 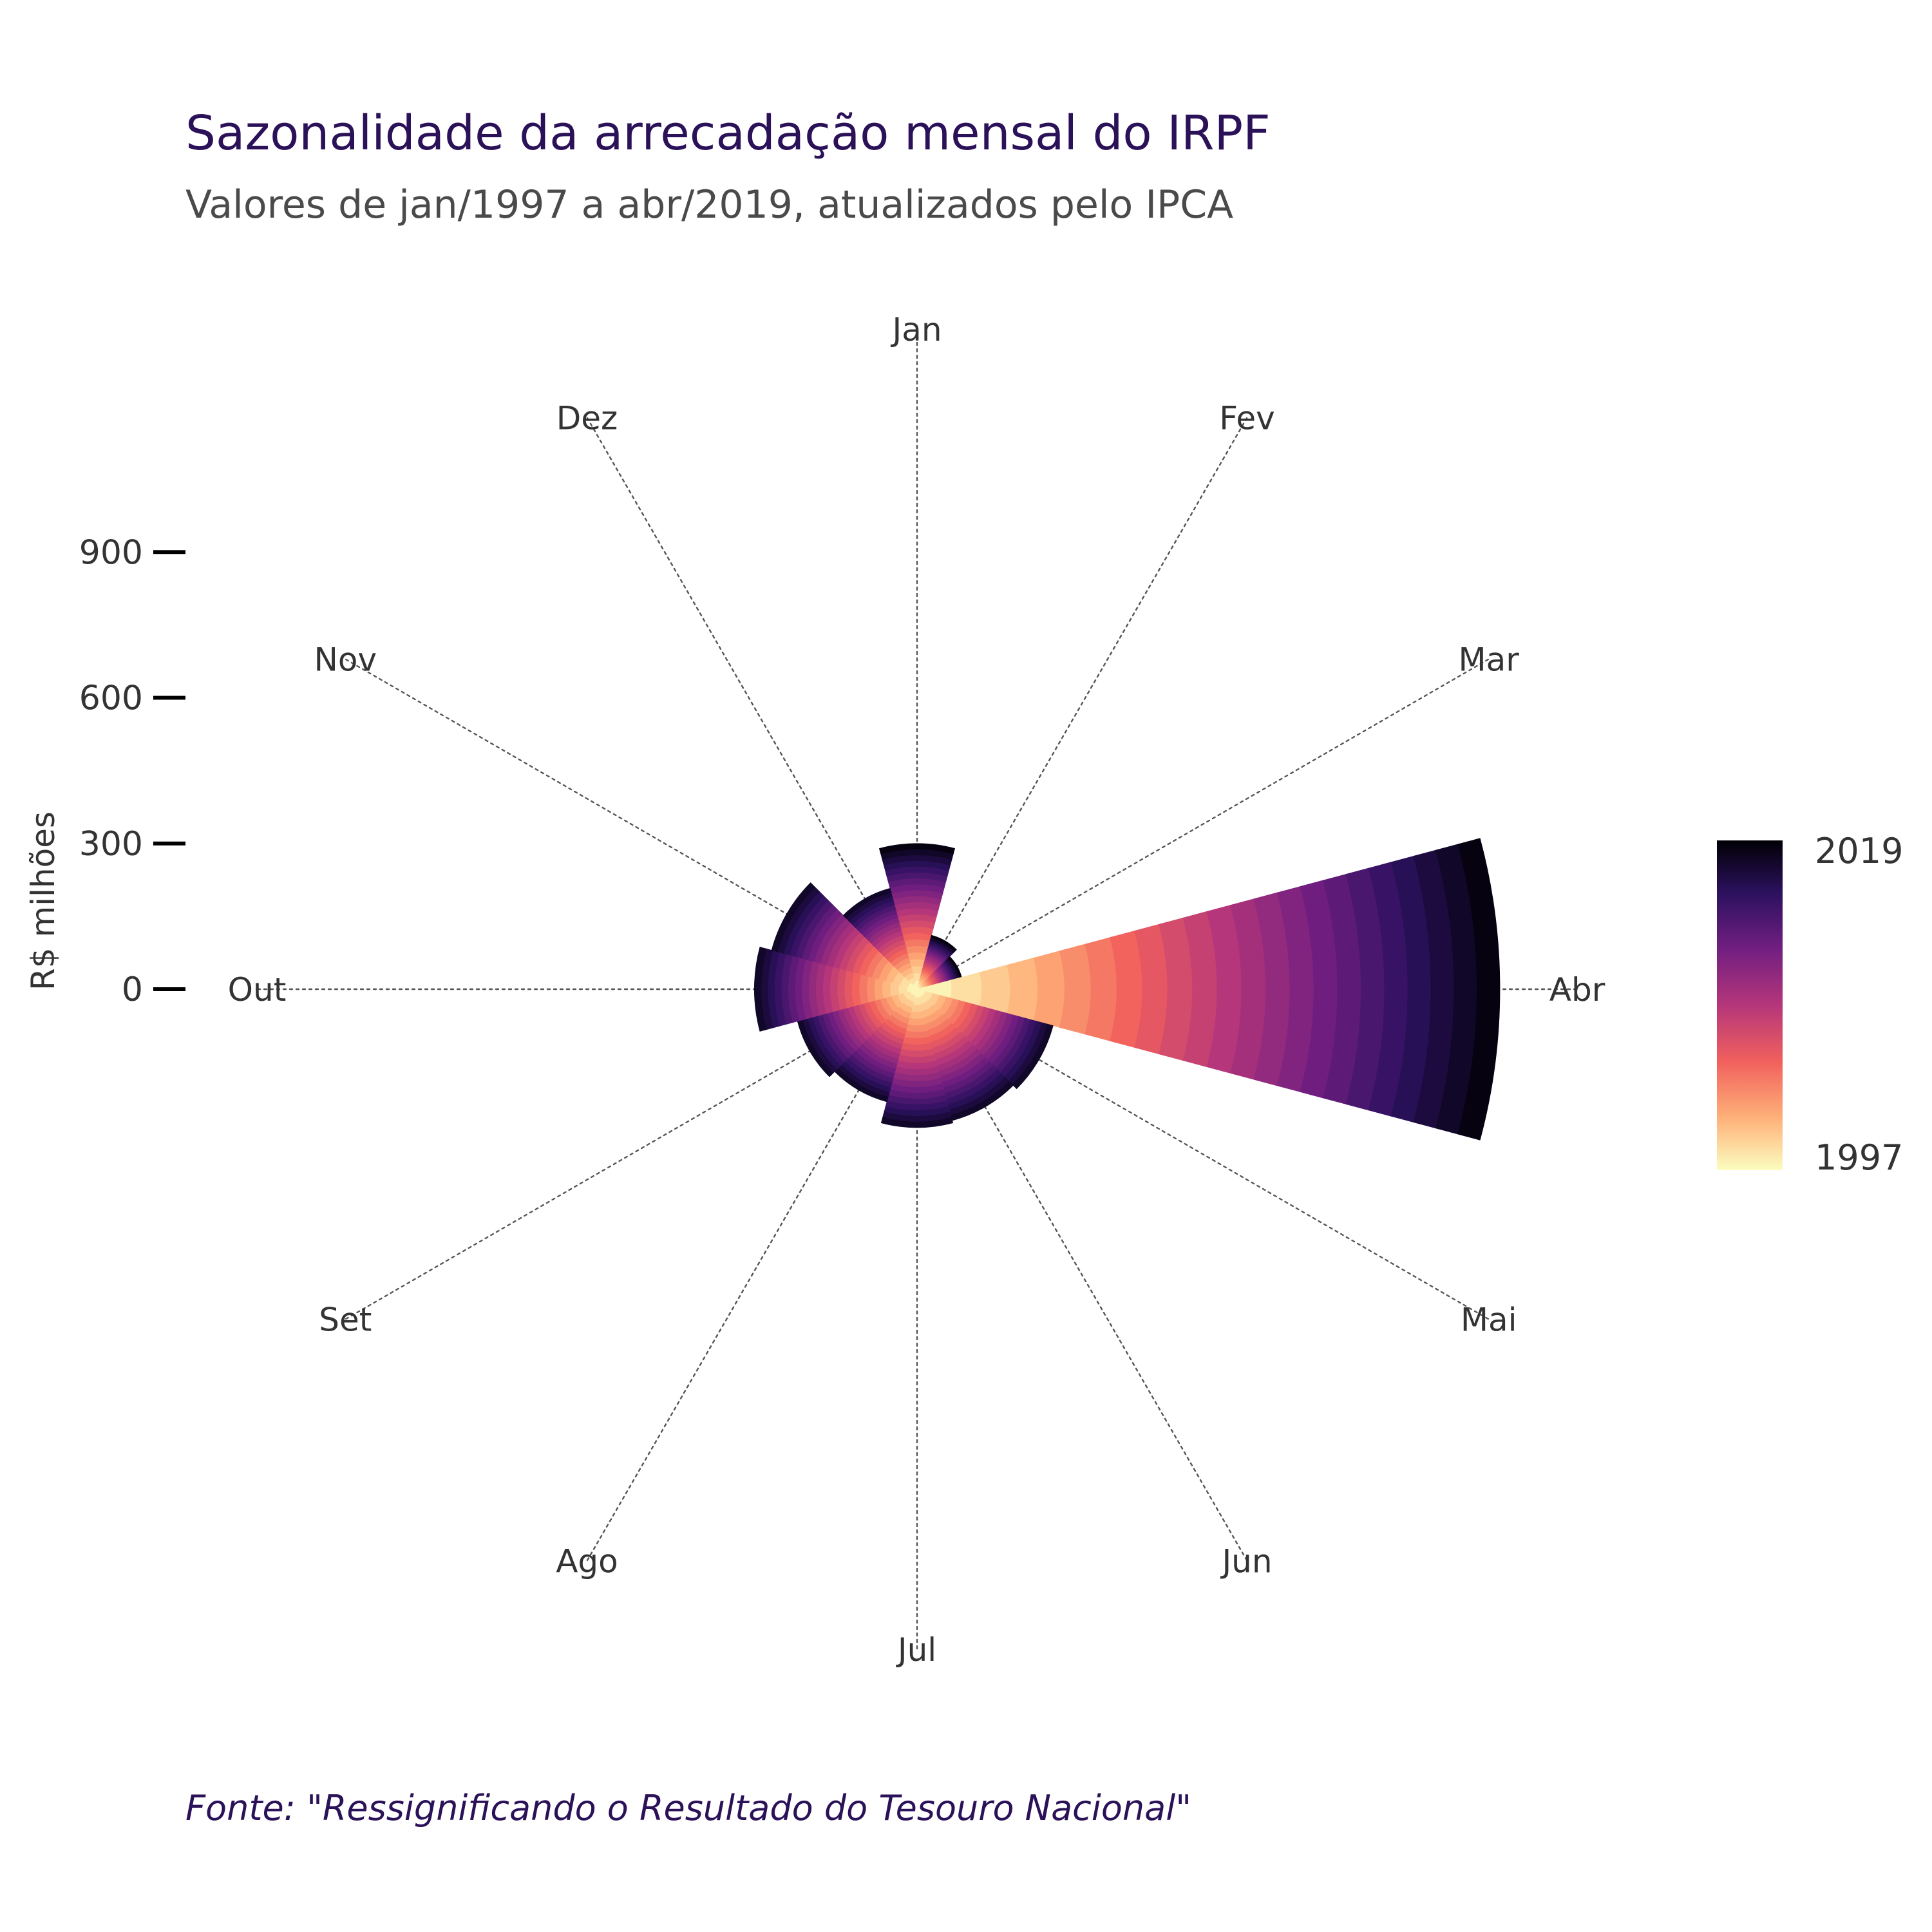 I want to click on month-label: Ago, so click(x=587, y=1562).